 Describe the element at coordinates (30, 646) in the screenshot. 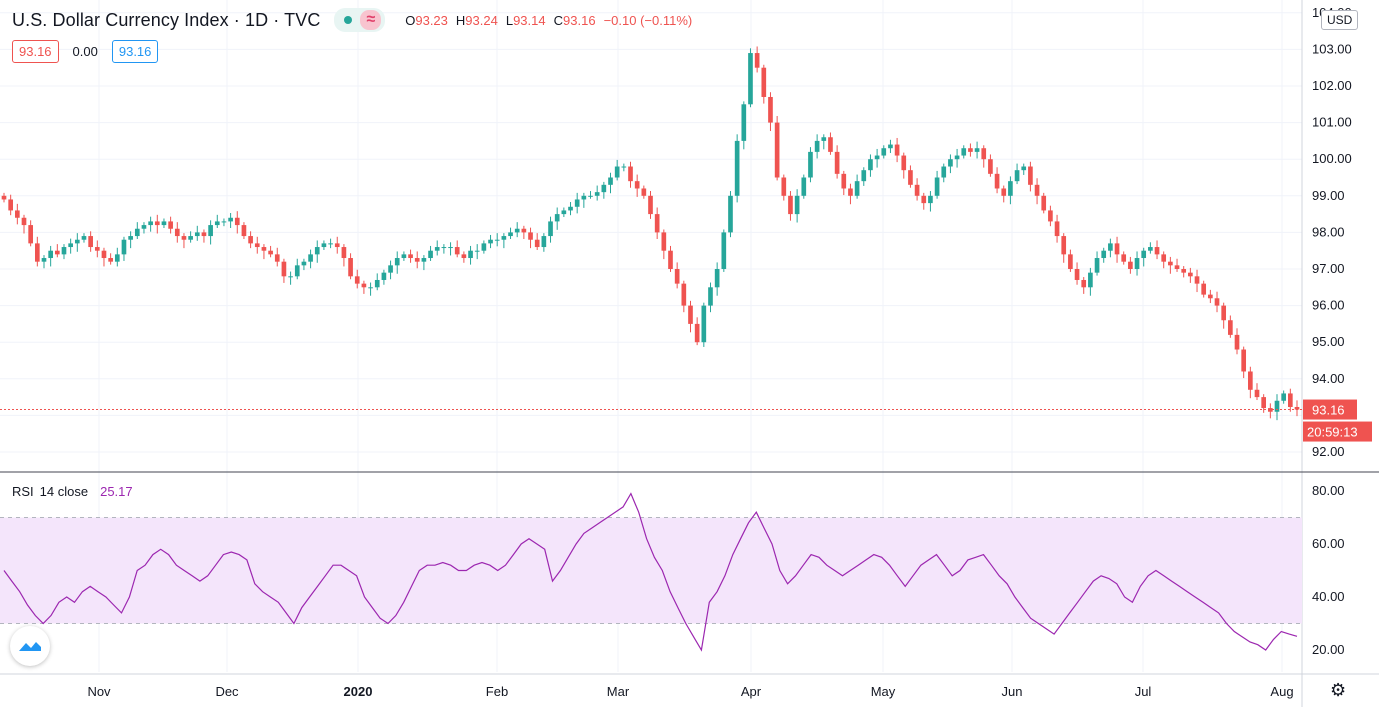

I see `tradingview-logo-icon` at that location.